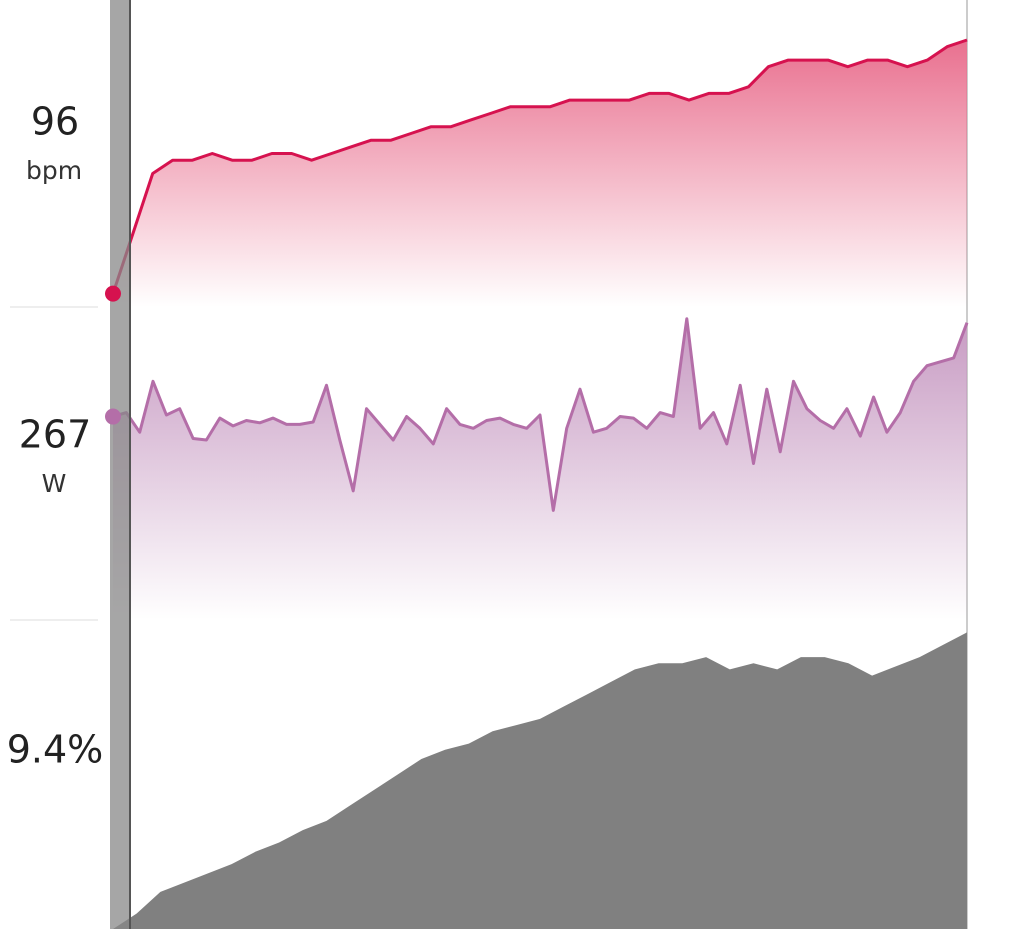 The image size is (1024, 929). Describe the element at coordinates (54, 170) in the screenshot. I see `unit: bpm` at that location.